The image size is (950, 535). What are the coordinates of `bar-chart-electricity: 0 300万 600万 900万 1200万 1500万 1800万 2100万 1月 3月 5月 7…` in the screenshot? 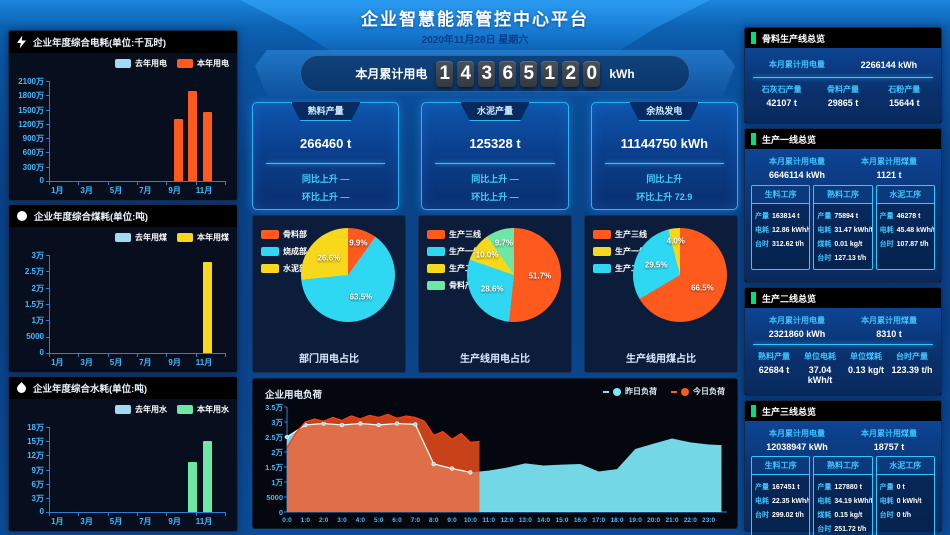 It's located at (122, 136).